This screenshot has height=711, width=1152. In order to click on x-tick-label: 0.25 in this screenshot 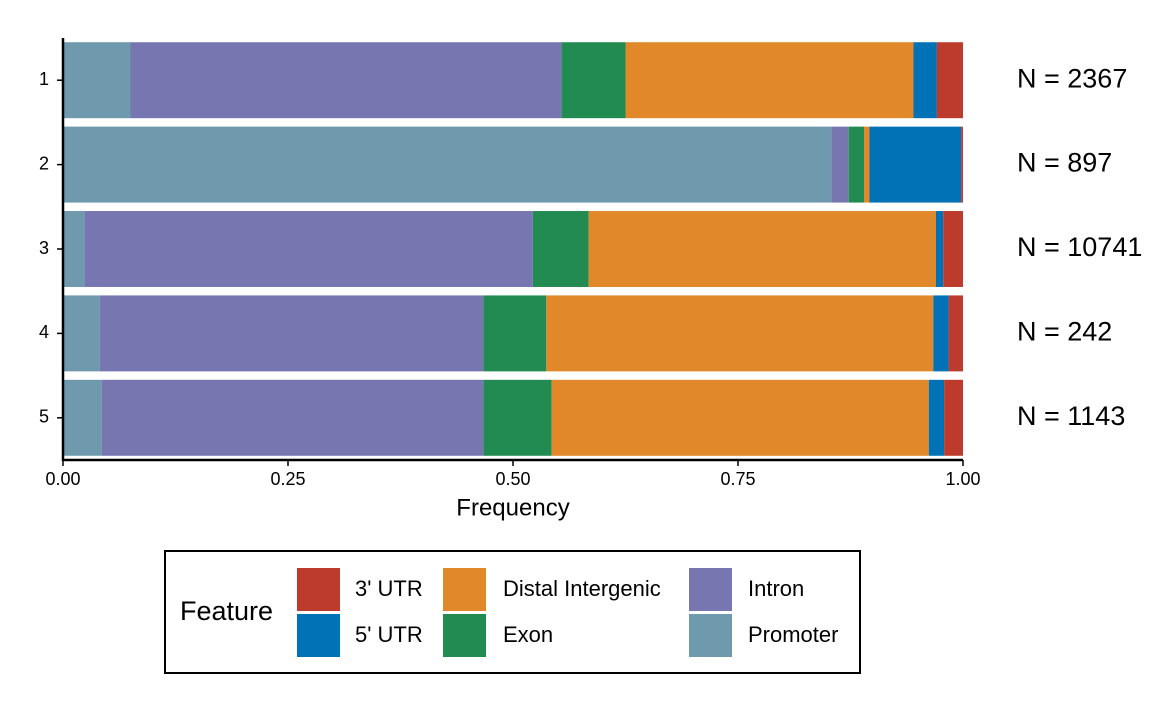, I will do `click(287, 479)`.